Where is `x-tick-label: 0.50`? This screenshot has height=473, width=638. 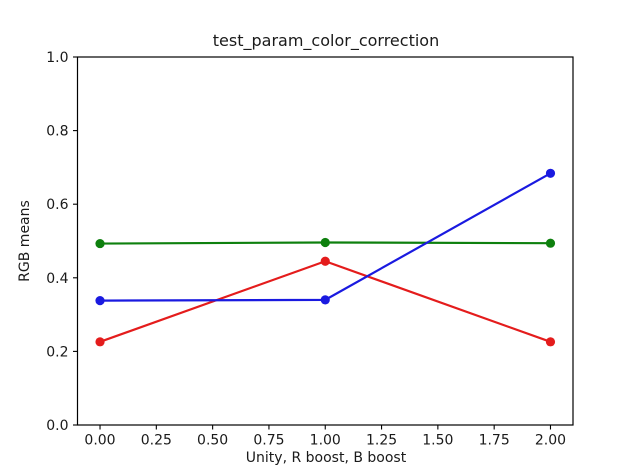 x-tick-label: 0.50 is located at coordinates (212, 441).